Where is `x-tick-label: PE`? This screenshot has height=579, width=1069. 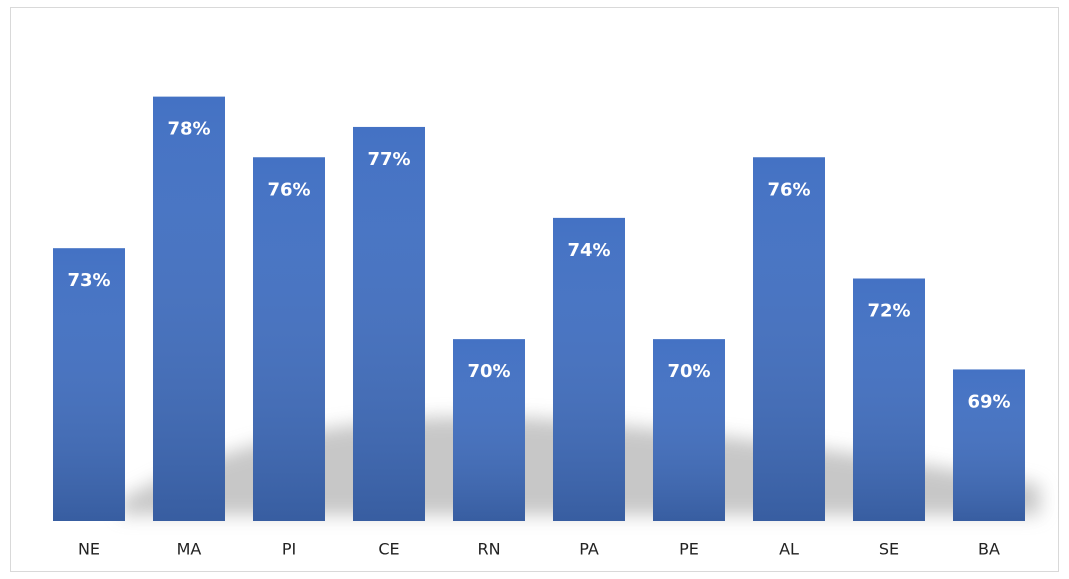 x-tick-label: PE is located at coordinates (689, 549).